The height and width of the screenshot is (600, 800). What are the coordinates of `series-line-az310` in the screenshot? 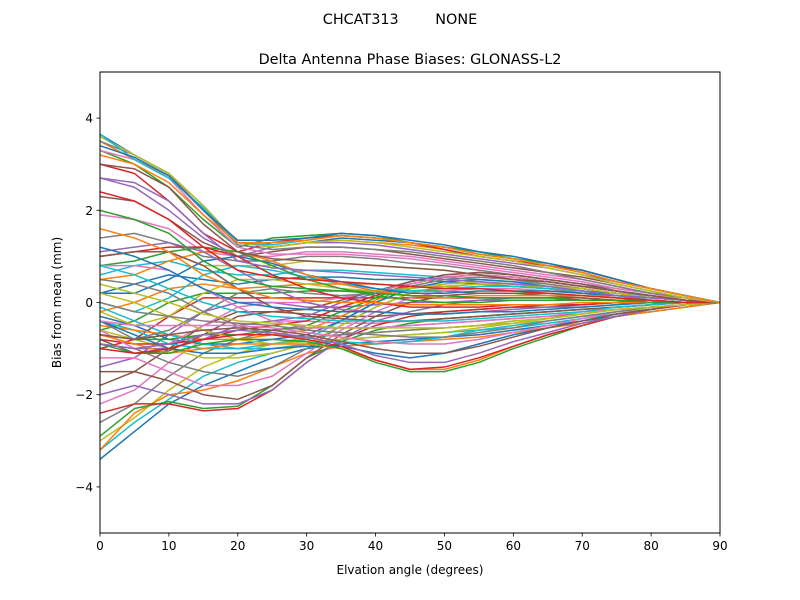 It's located at (410, 256).